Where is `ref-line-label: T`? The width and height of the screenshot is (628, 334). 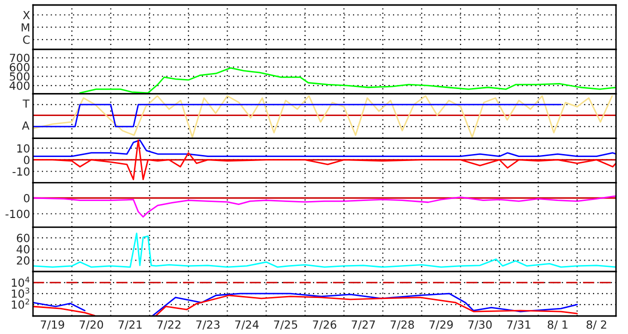 ref-line-label: T is located at coordinates (26, 104).